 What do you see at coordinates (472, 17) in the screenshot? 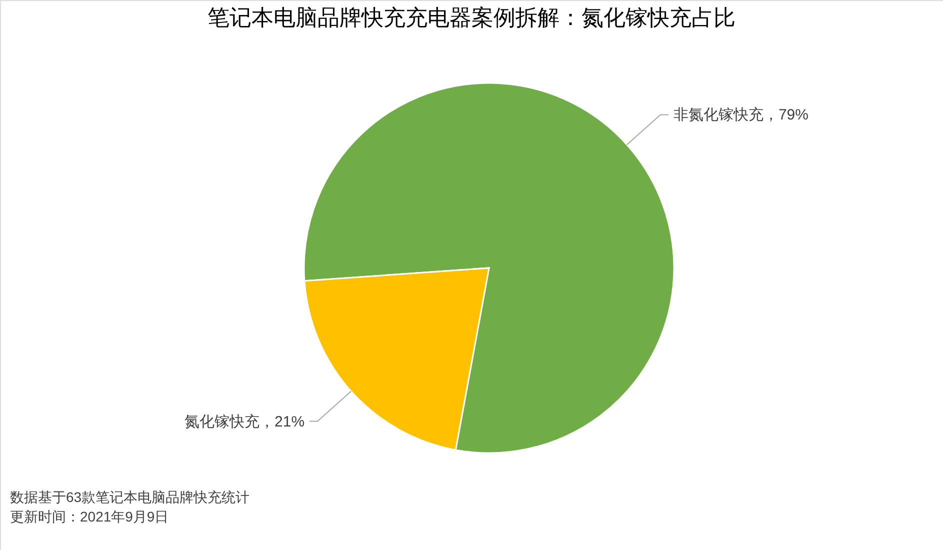
I see `chart-title: 笔记本电脑品牌快充充电器案例拆解：氮化镓快充占比` at bounding box center [472, 17].